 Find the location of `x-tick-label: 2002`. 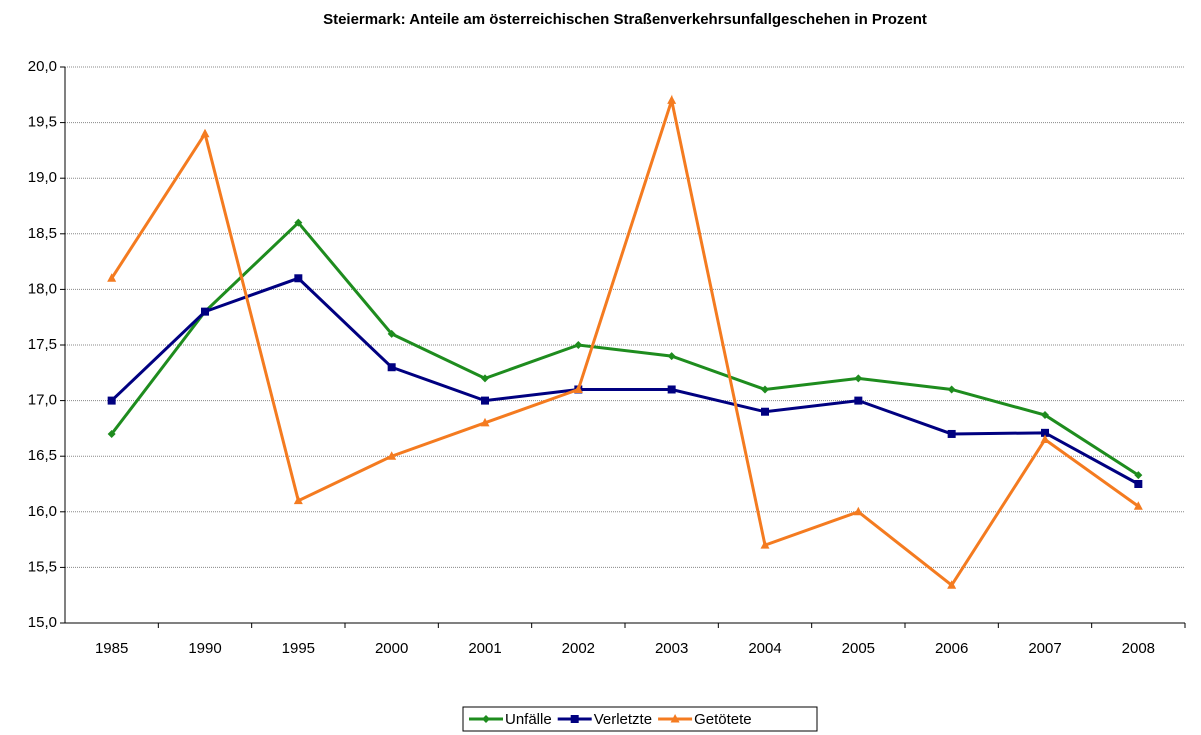

x-tick-label: 2002 is located at coordinates (578, 648).